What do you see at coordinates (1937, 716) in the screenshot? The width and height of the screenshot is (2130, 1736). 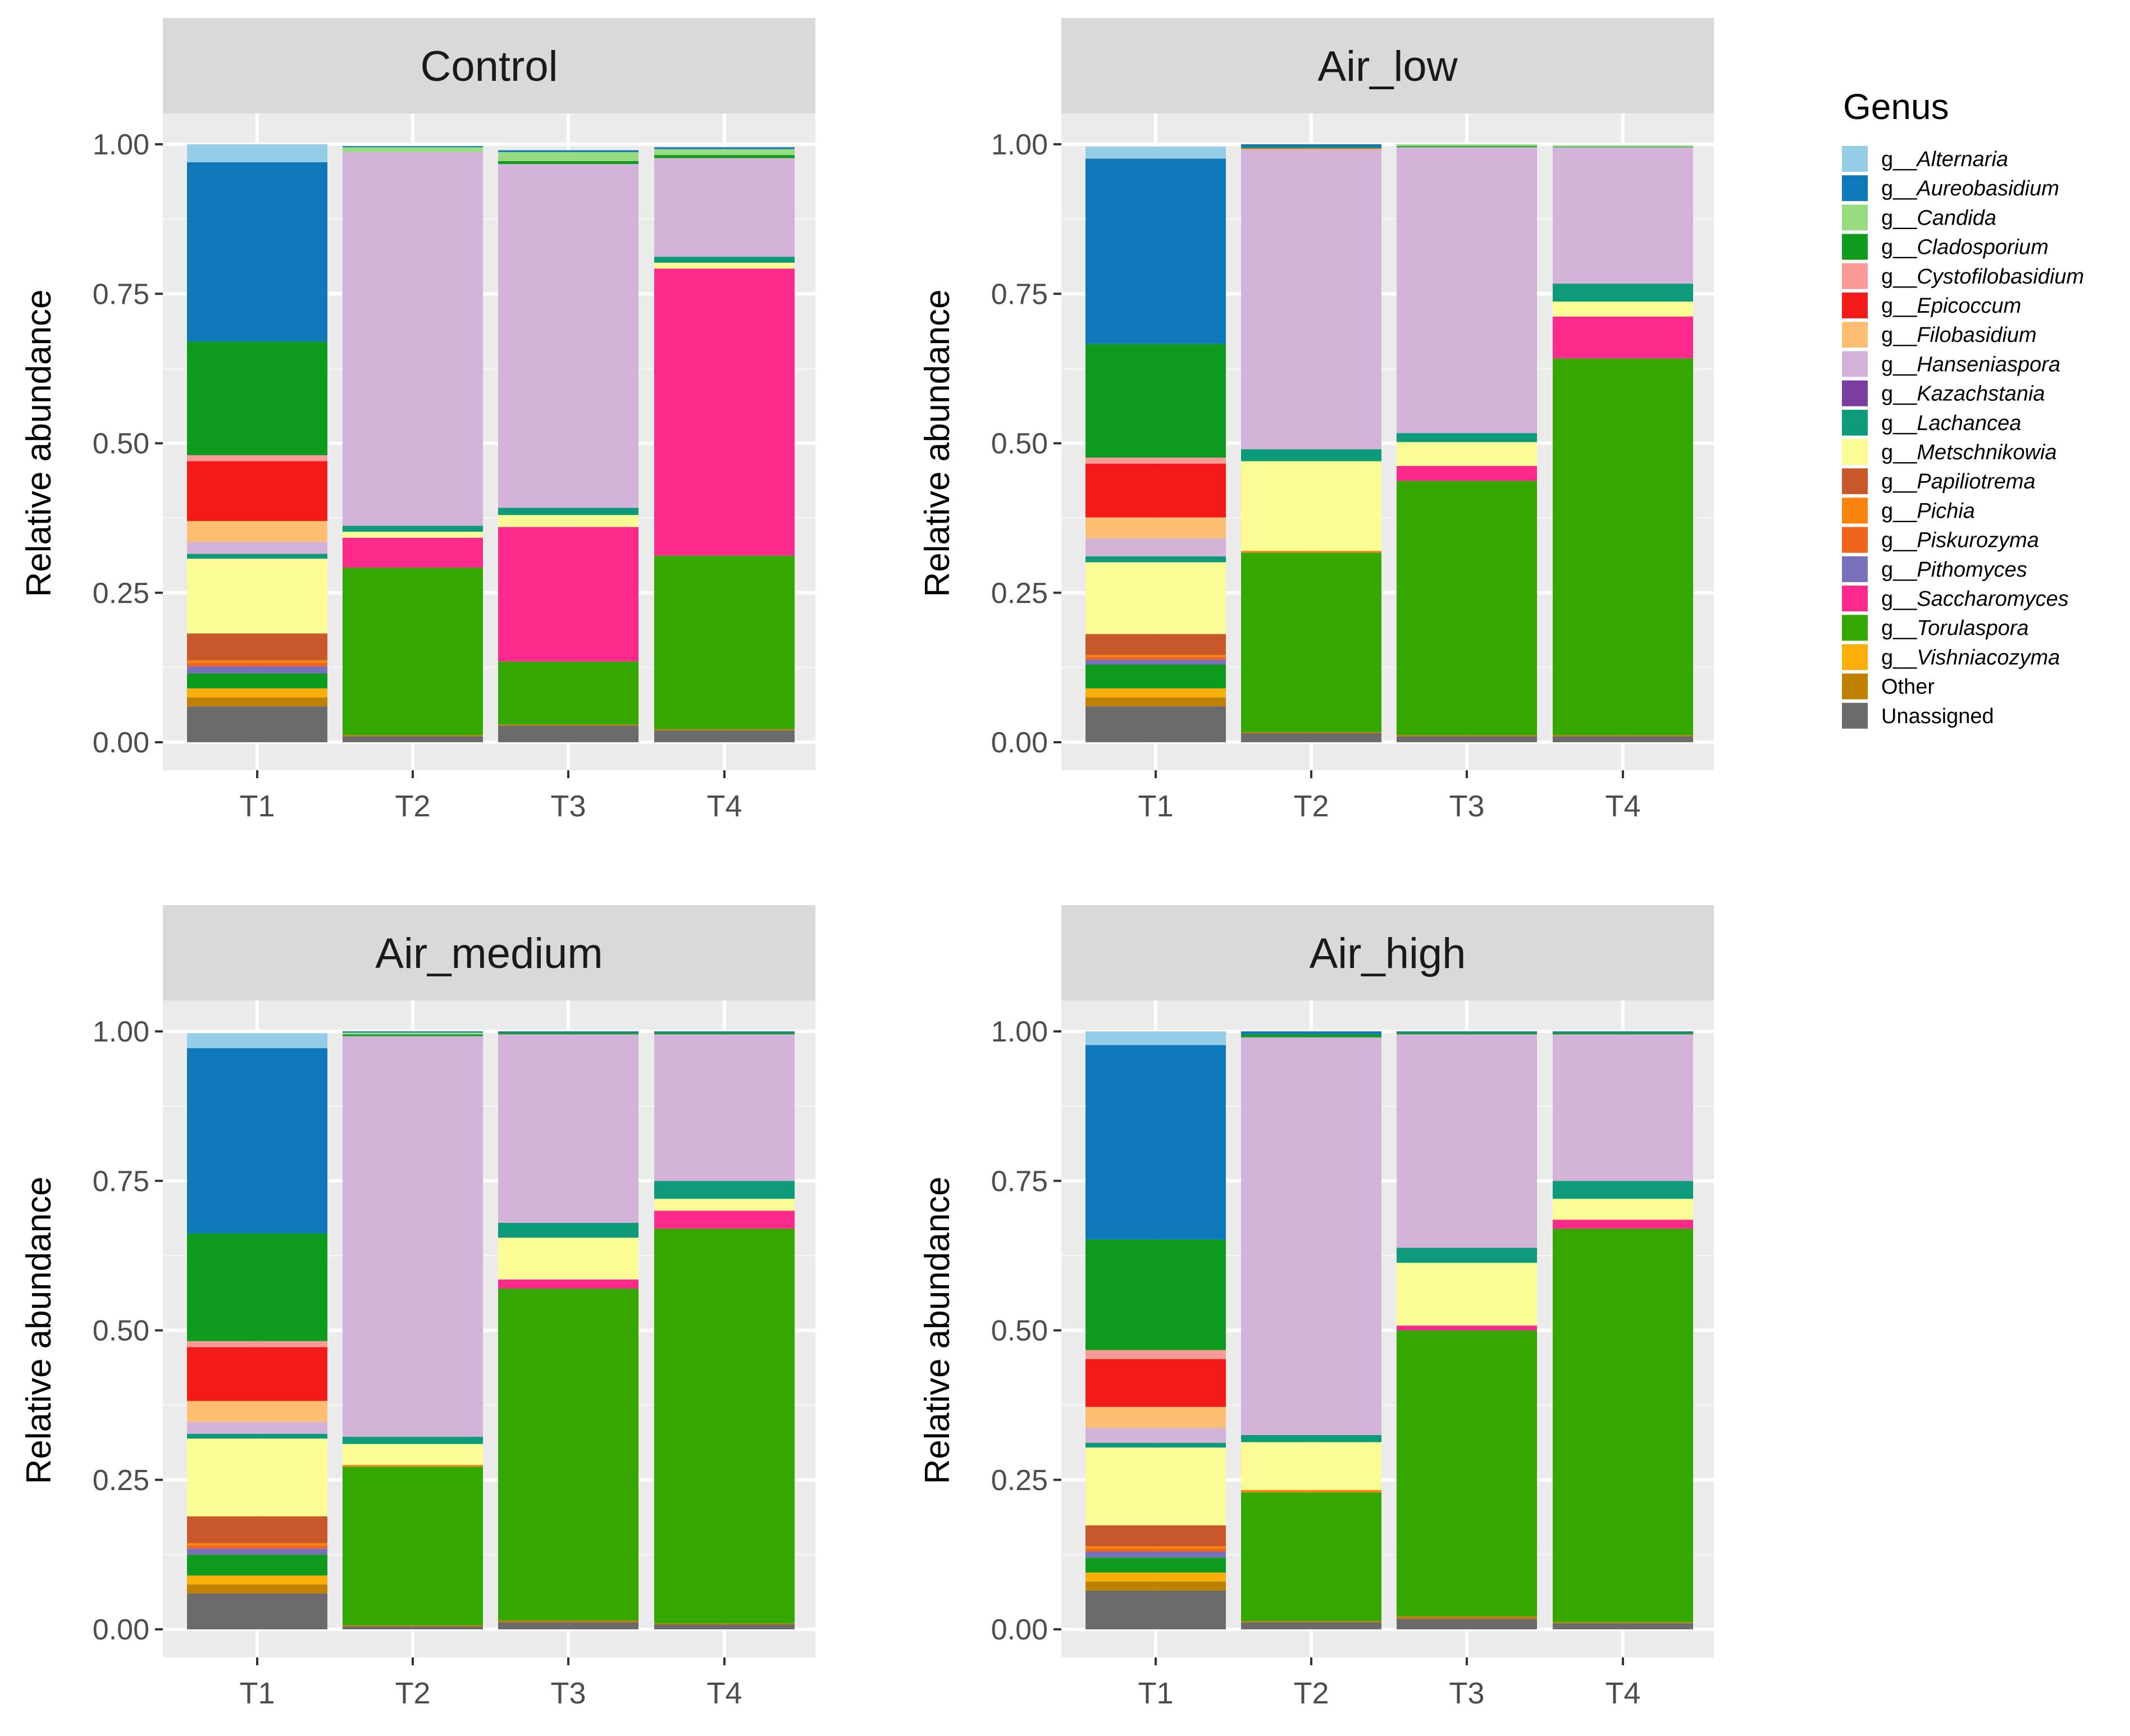 I see `legend-label: Unassigned` at bounding box center [1937, 716].